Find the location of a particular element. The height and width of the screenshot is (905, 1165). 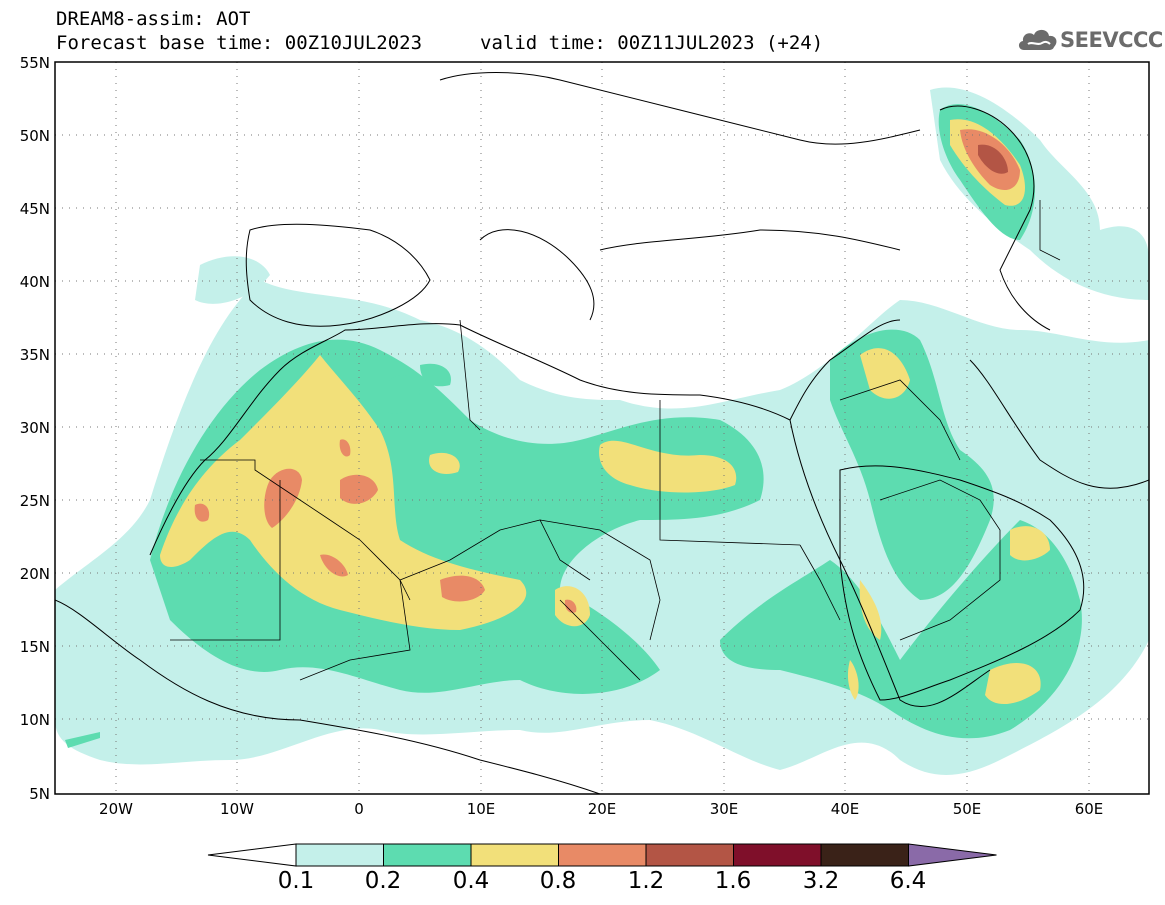

lat-tick: 50N is located at coordinates (34, 136).